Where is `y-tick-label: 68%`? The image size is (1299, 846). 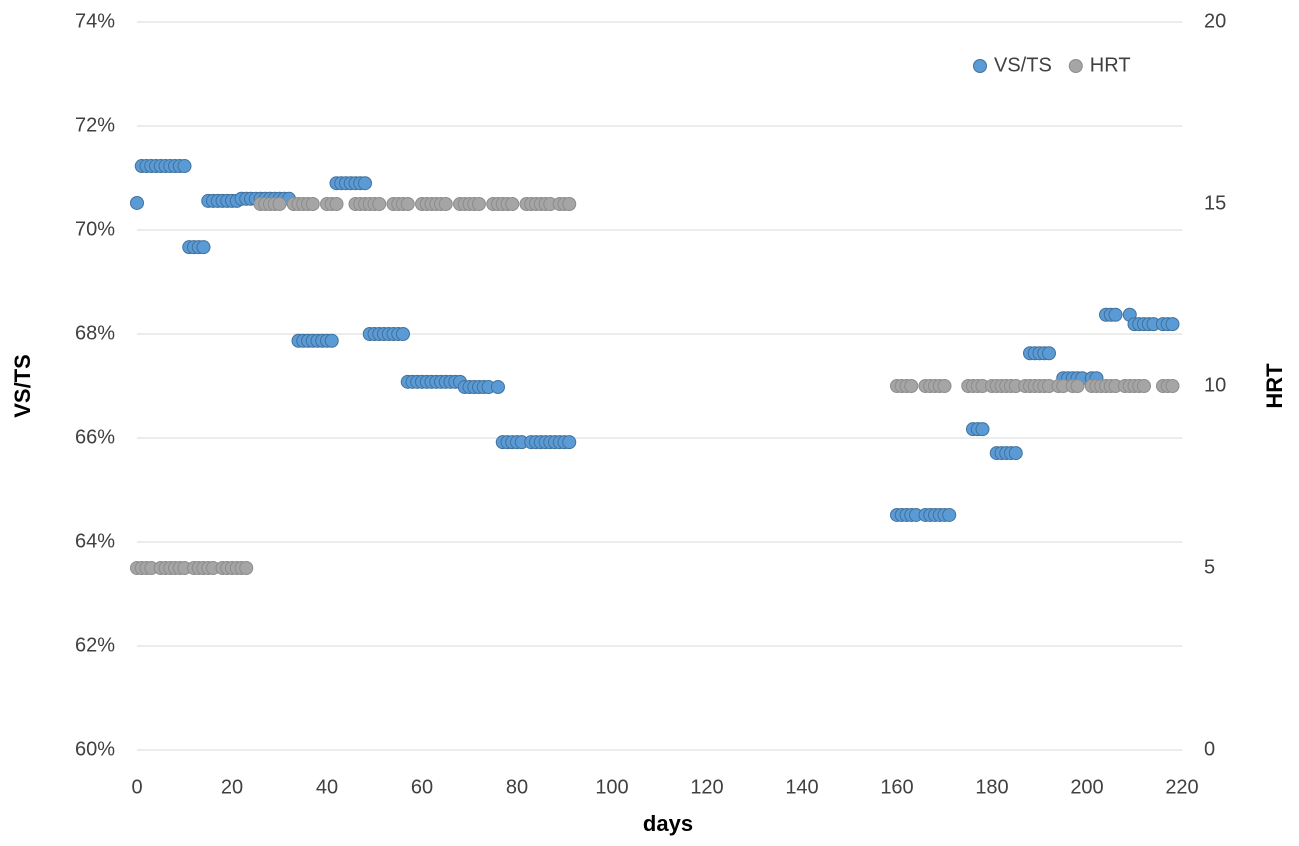
y-tick-label: 68% is located at coordinates (95, 333).